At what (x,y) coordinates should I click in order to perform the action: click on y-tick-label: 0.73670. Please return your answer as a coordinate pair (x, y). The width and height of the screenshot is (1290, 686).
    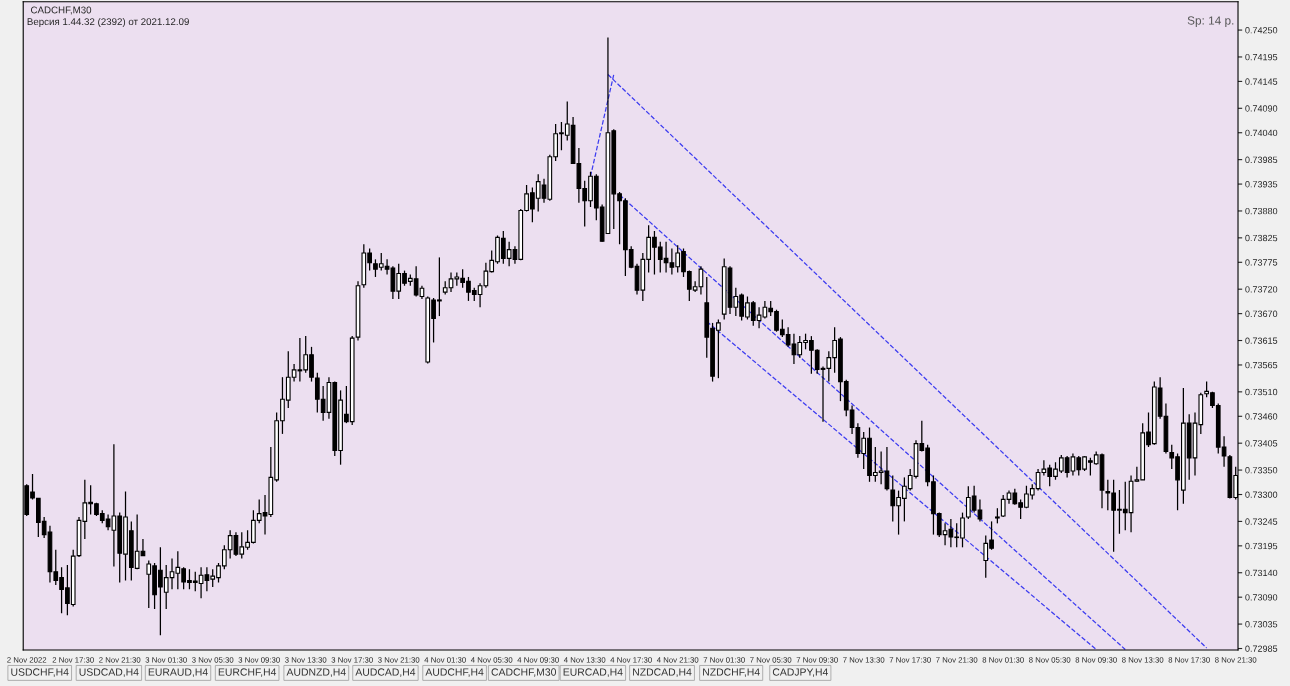
    Looking at the image, I should click on (1261, 313).